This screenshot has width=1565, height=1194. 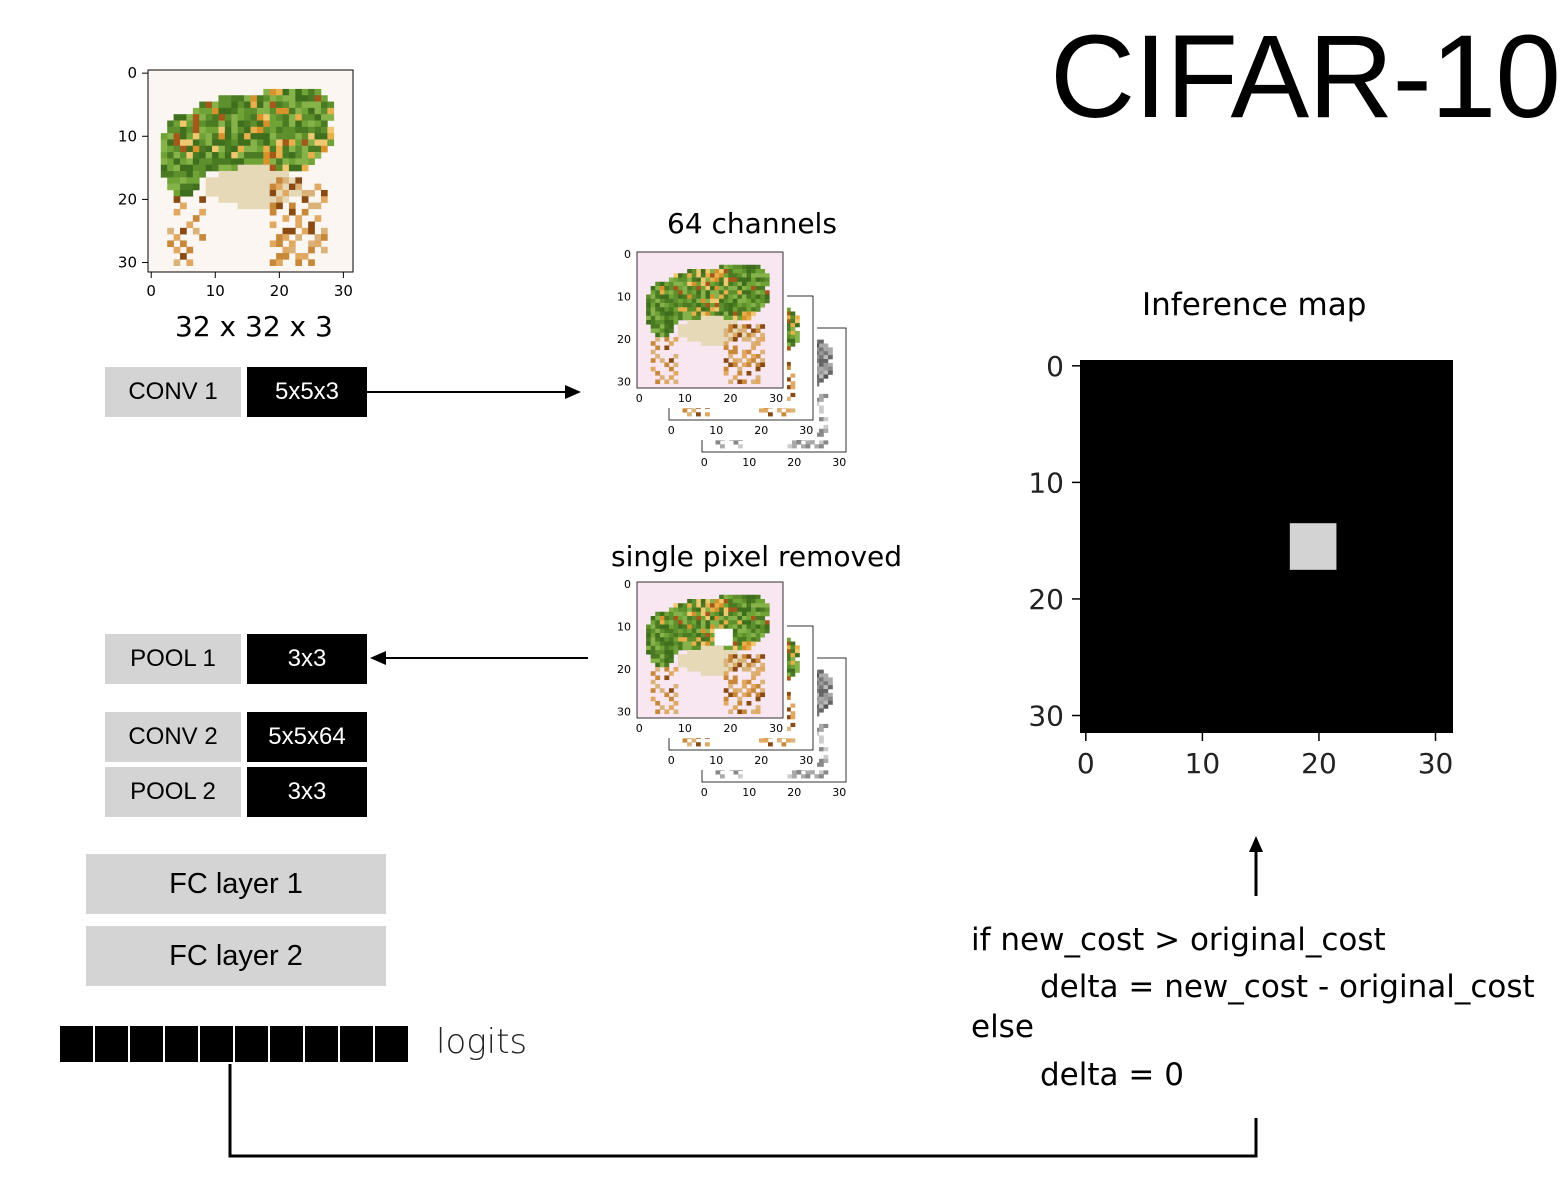 What do you see at coordinates (1203, 763) in the screenshot?
I see `map-xtick: 10` at bounding box center [1203, 763].